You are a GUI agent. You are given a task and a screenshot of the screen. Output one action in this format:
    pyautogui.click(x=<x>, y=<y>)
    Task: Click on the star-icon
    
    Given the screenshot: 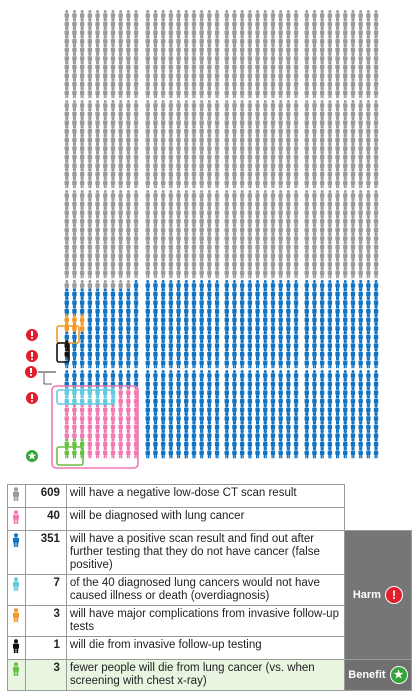 What is the action you would take?
    pyautogui.click(x=32, y=456)
    